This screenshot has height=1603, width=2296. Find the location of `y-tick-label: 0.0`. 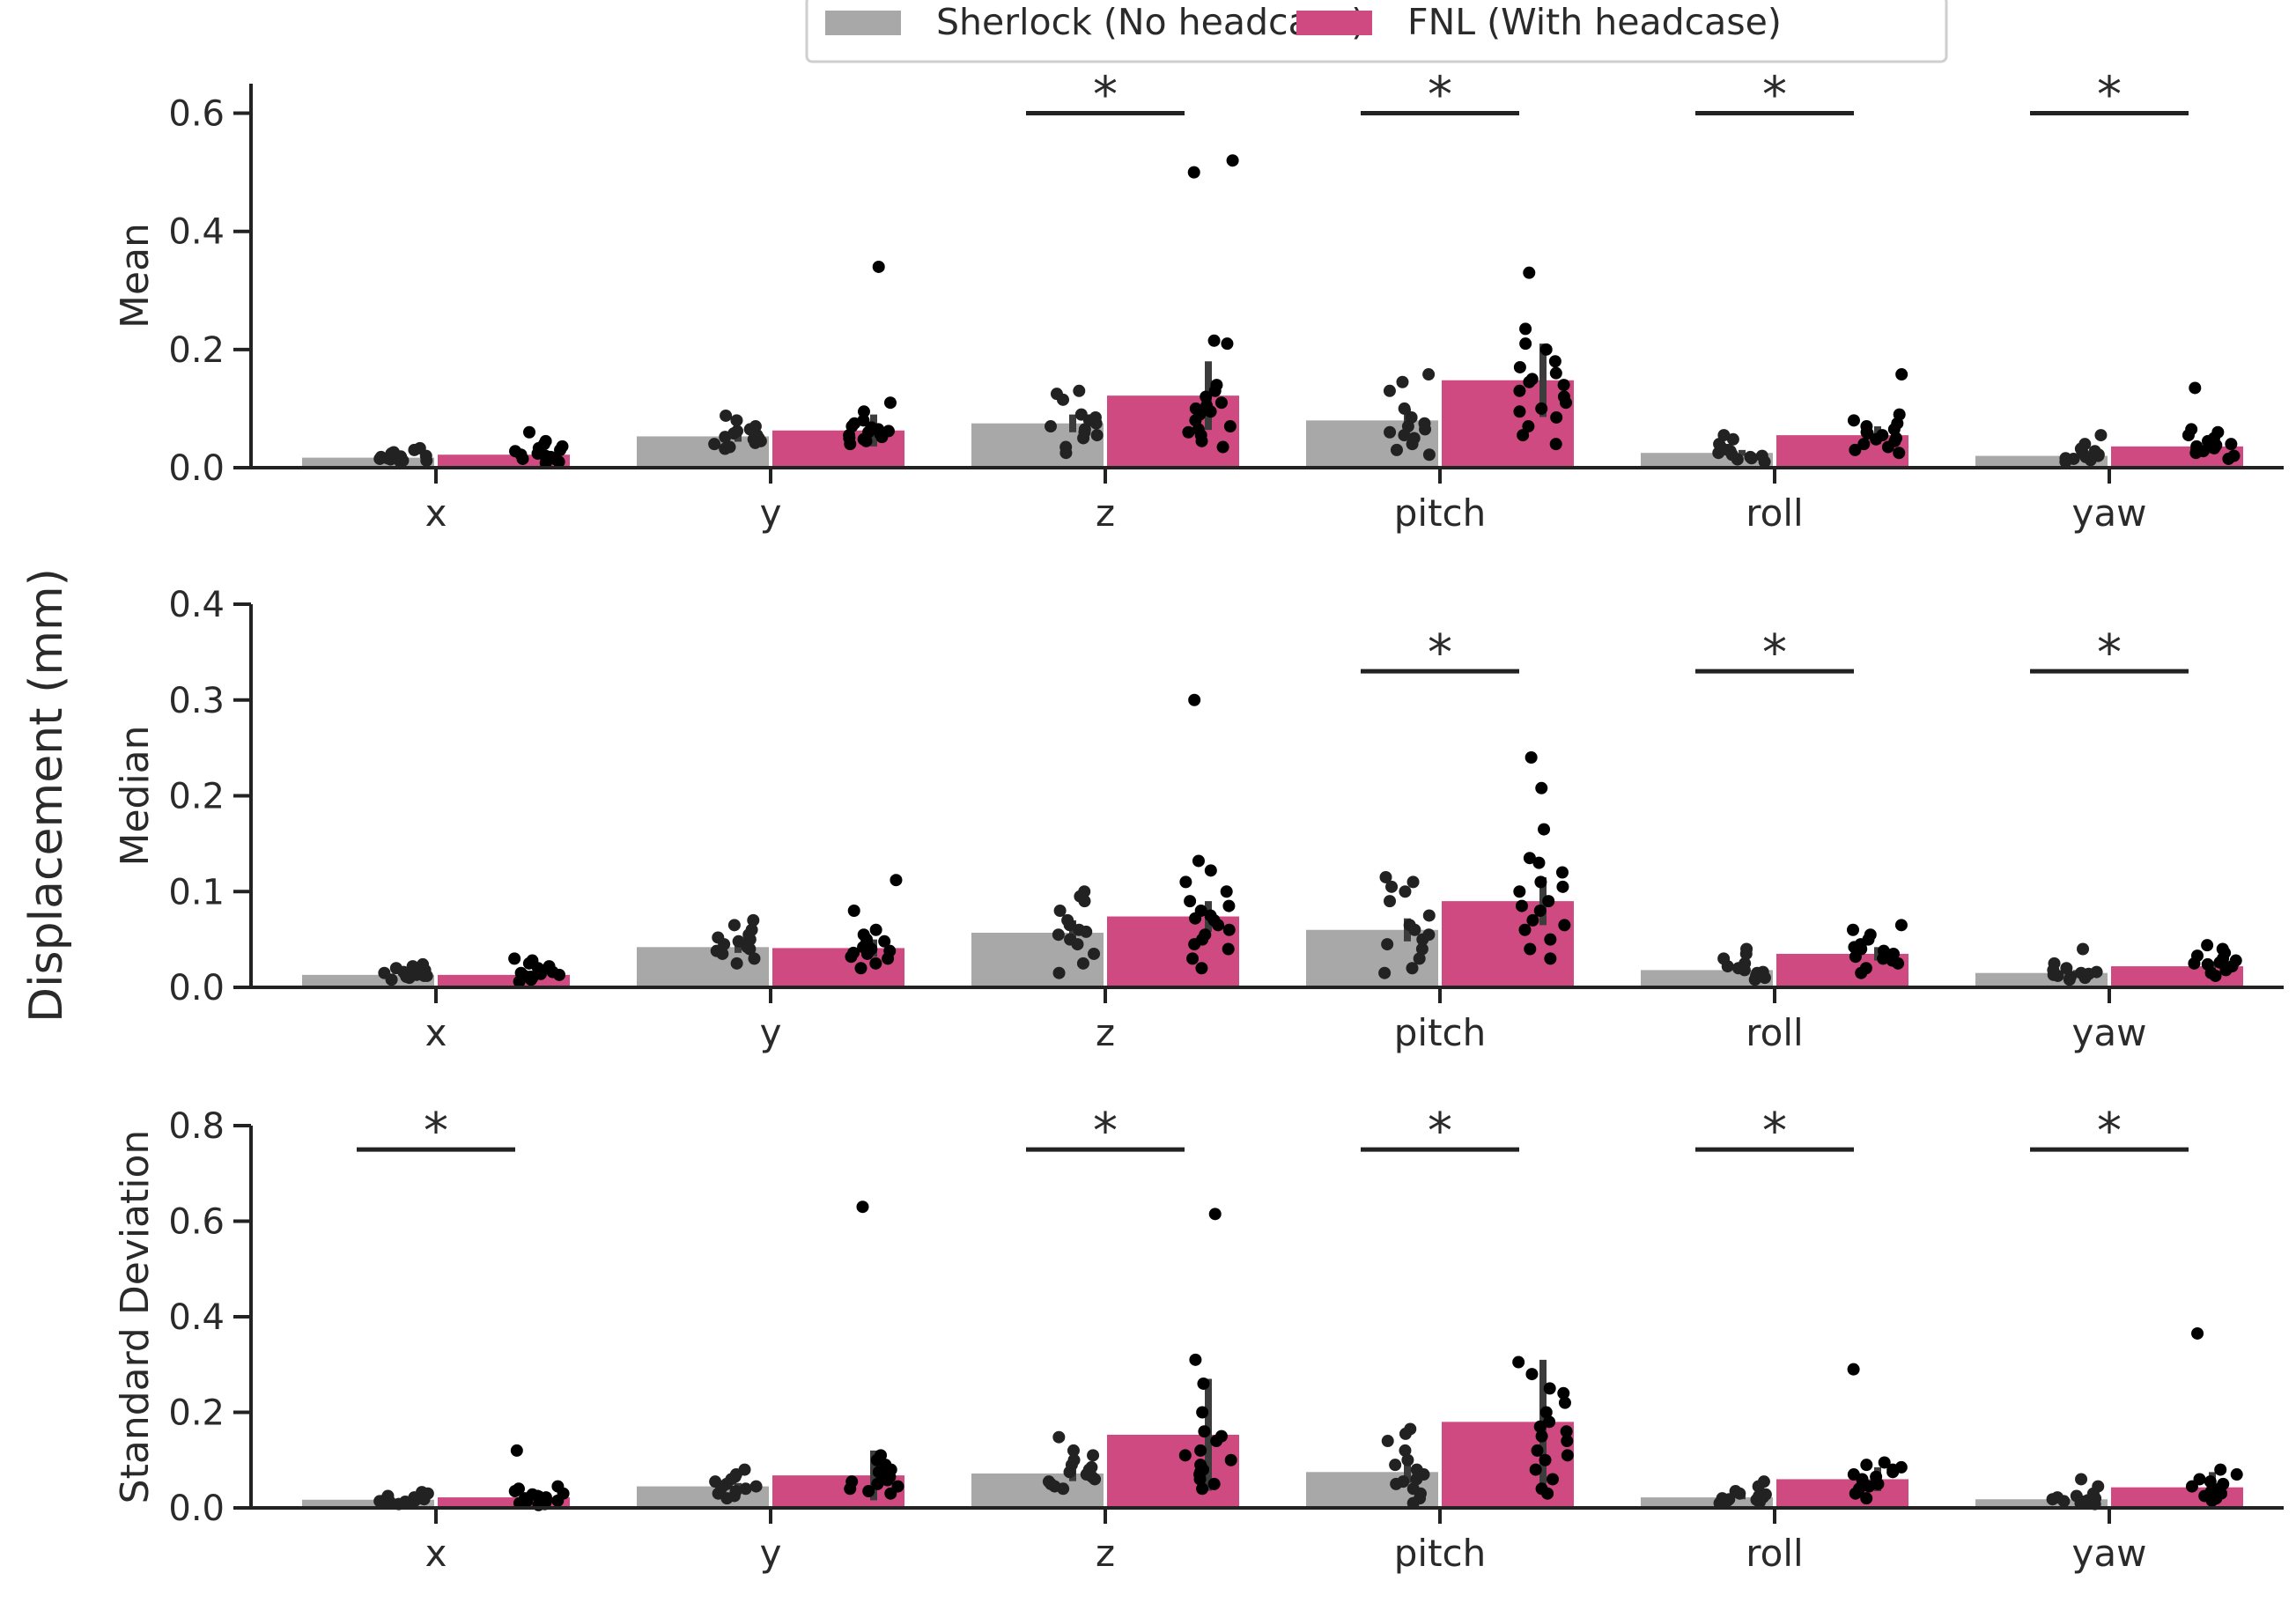

y-tick-label: 0.0 is located at coordinates (196, 988).